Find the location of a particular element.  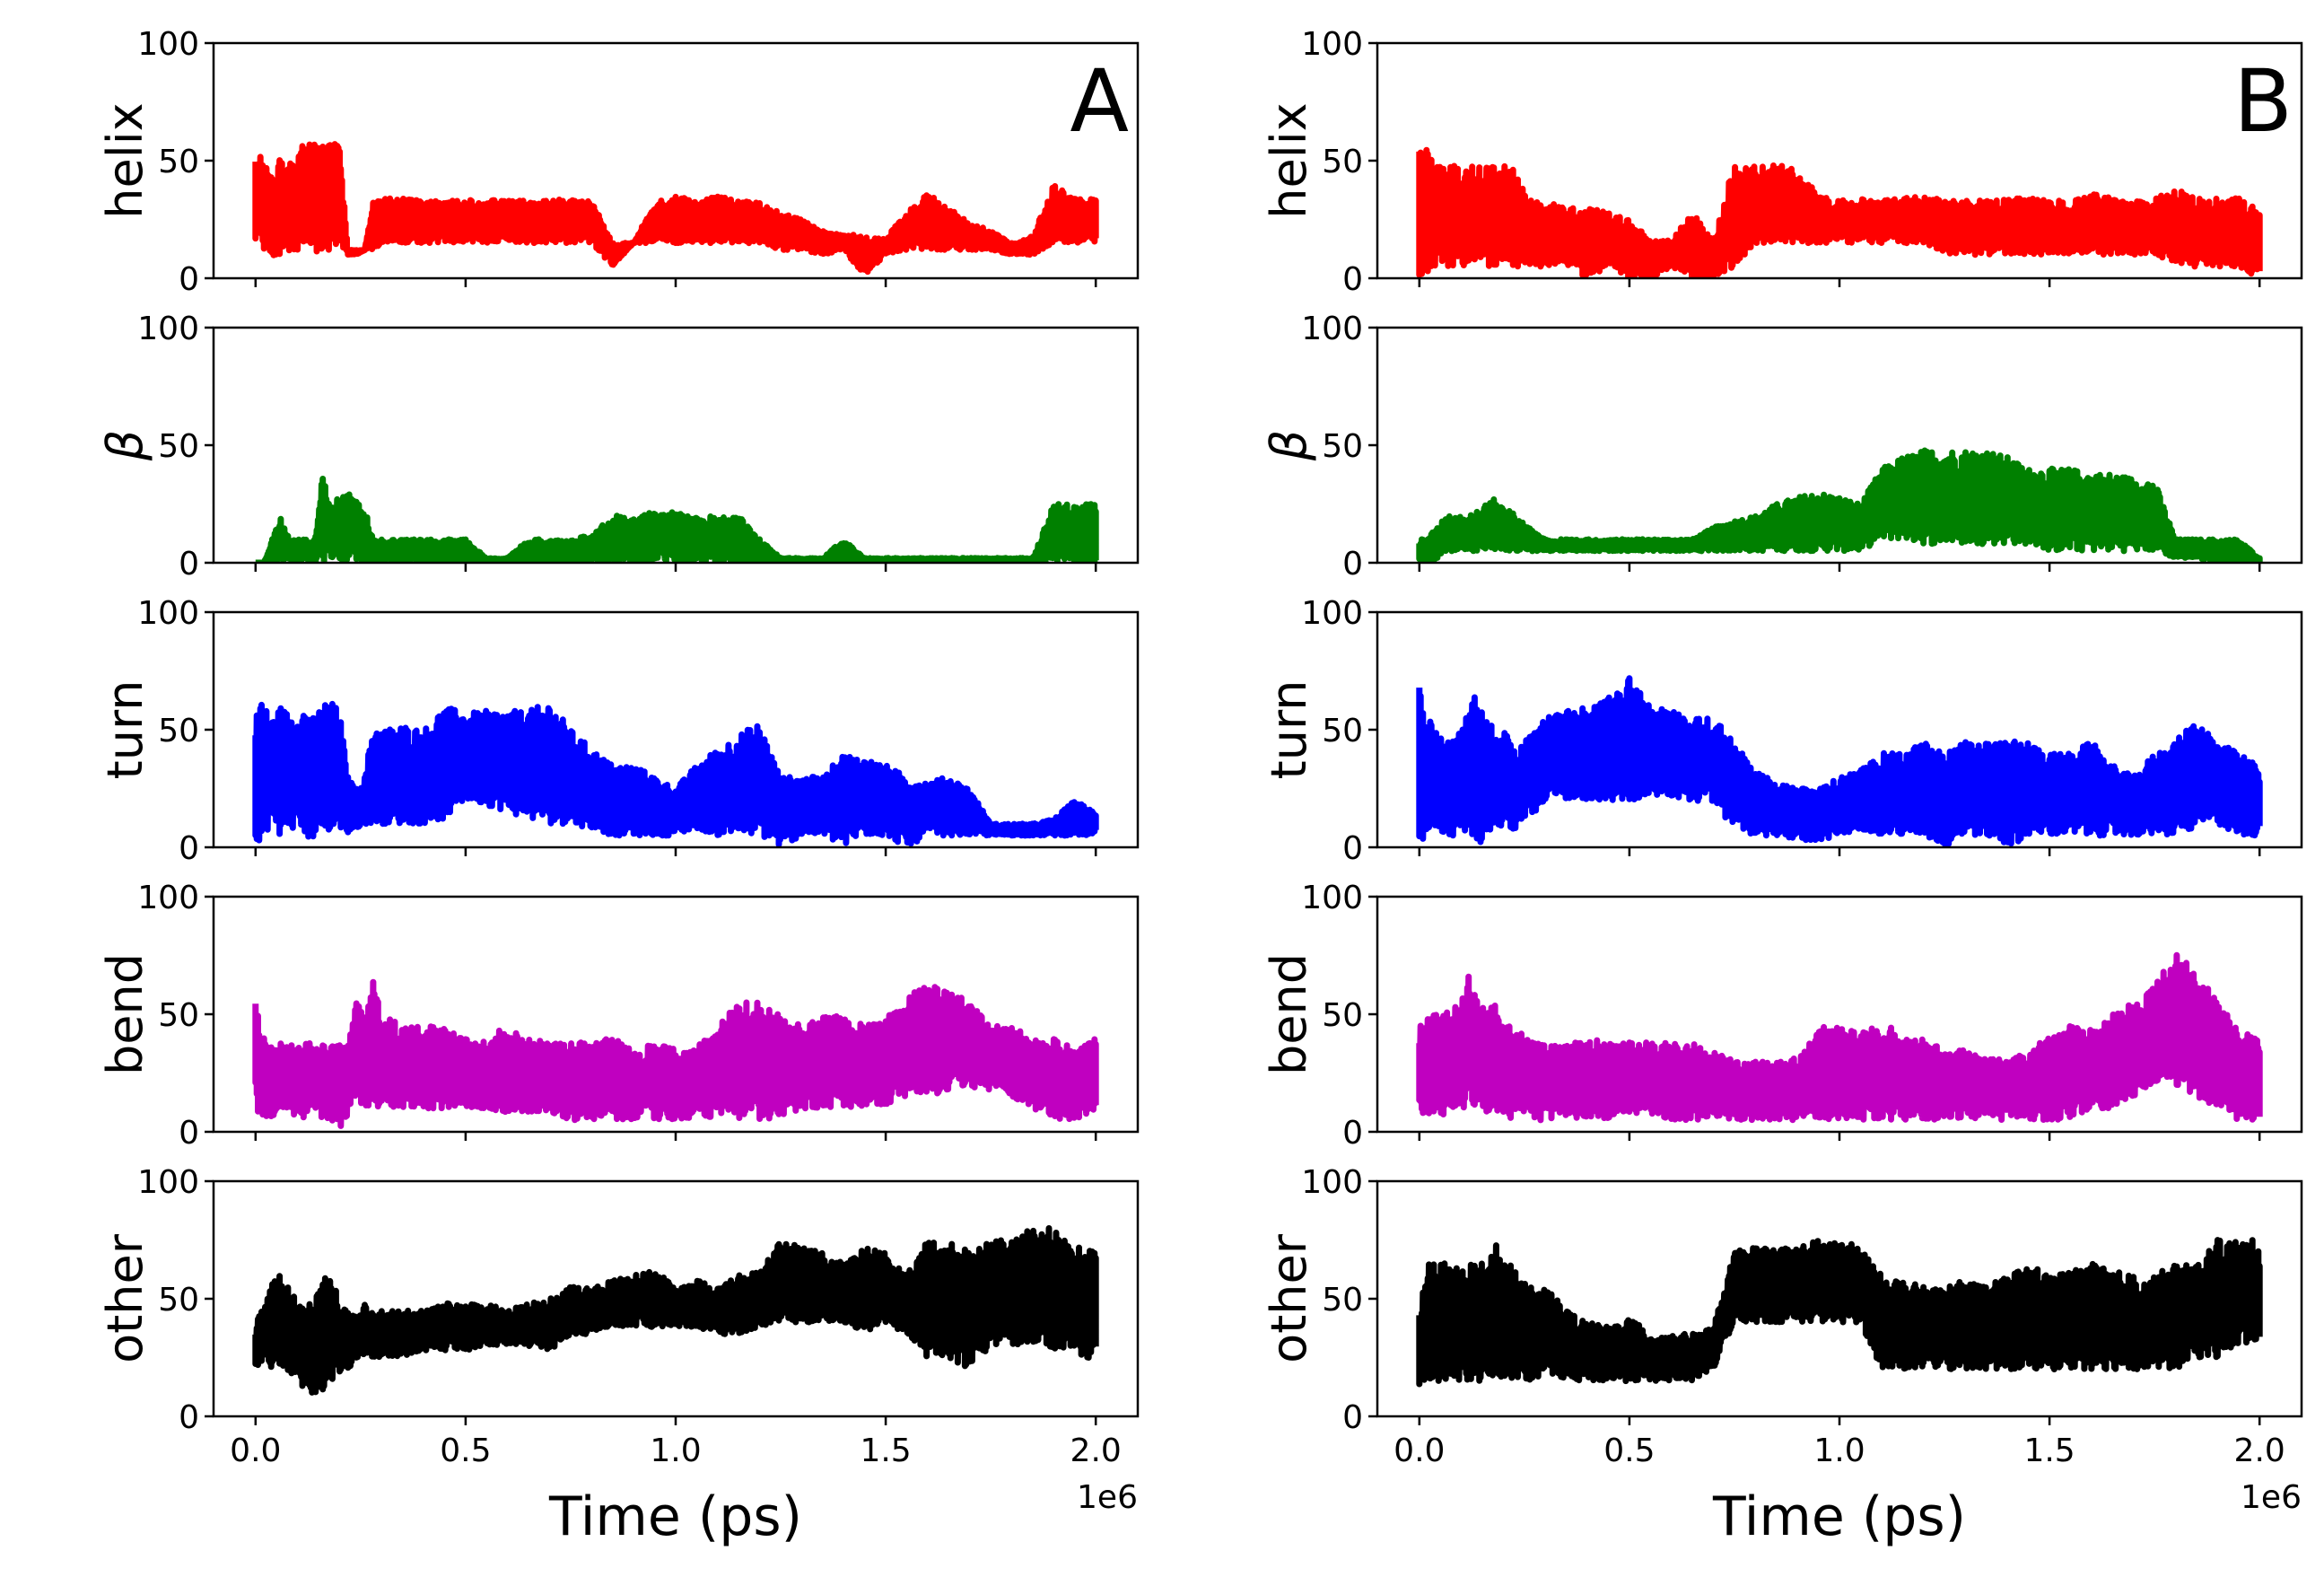

panel-A-3: 0 50 100 bend is located at coordinates (618, 1016).